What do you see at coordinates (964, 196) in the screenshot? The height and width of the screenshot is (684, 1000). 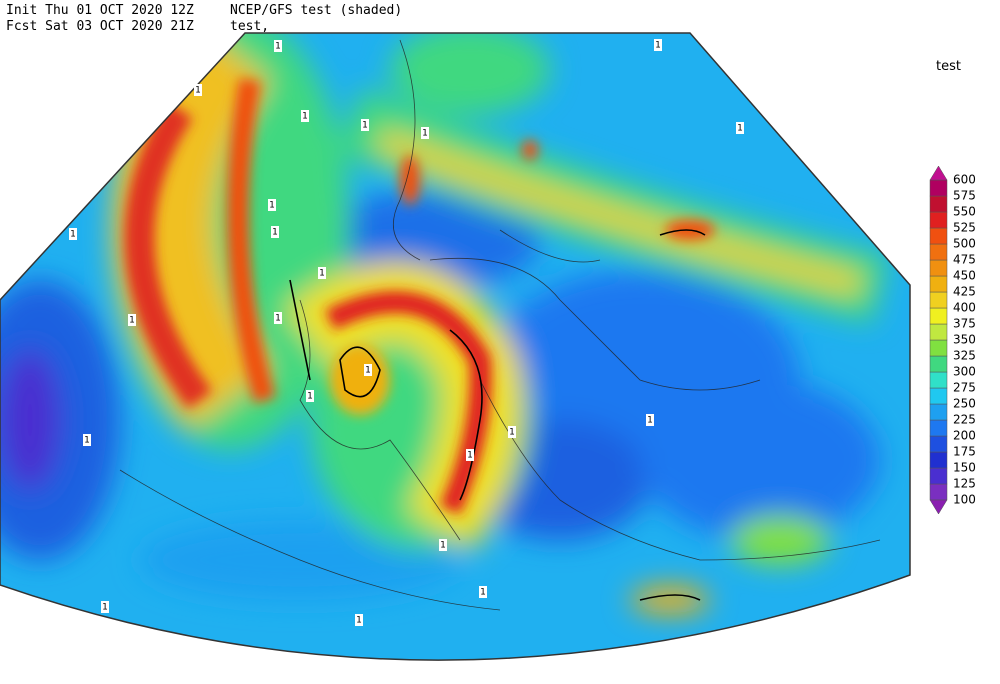 I see `colorbar-label: 575` at bounding box center [964, 196].